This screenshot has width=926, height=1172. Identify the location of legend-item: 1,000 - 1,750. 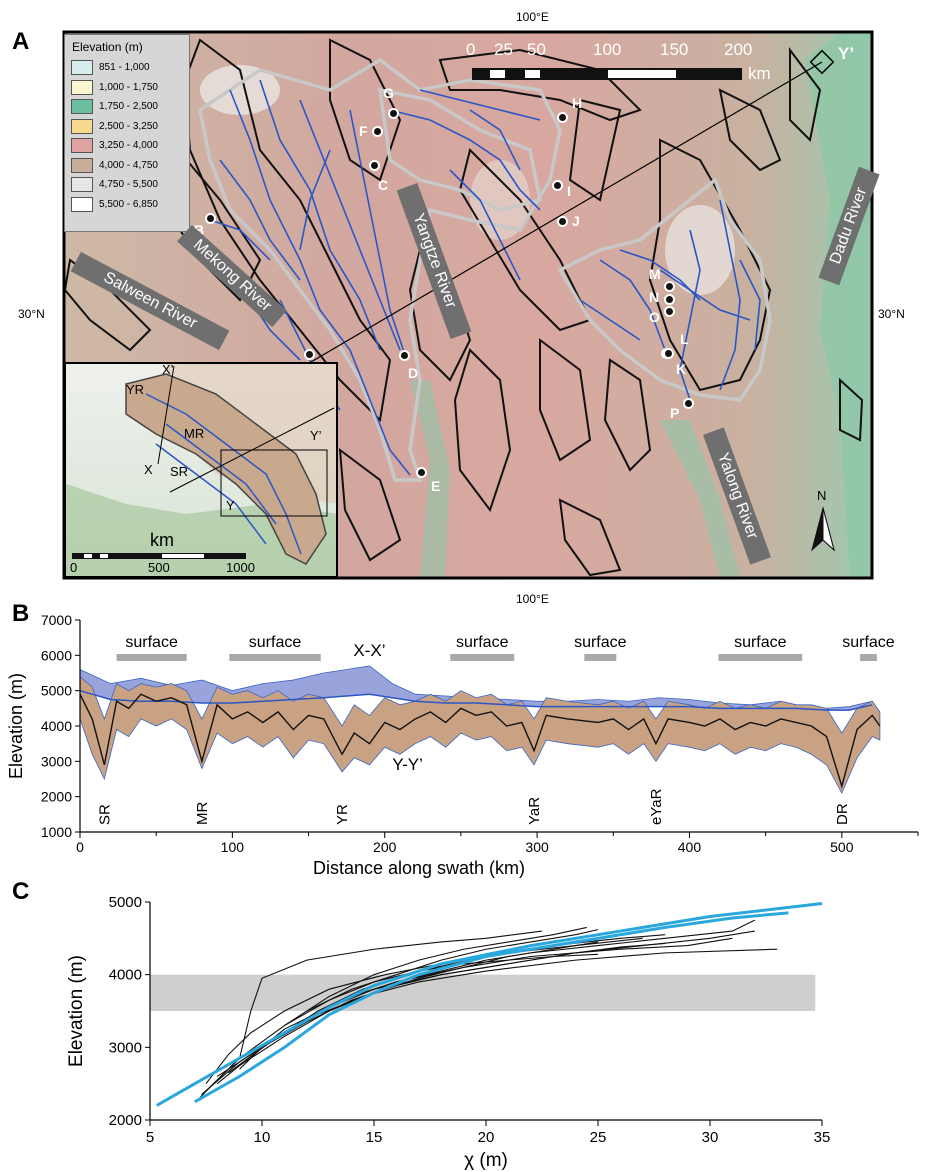
(130, 88).